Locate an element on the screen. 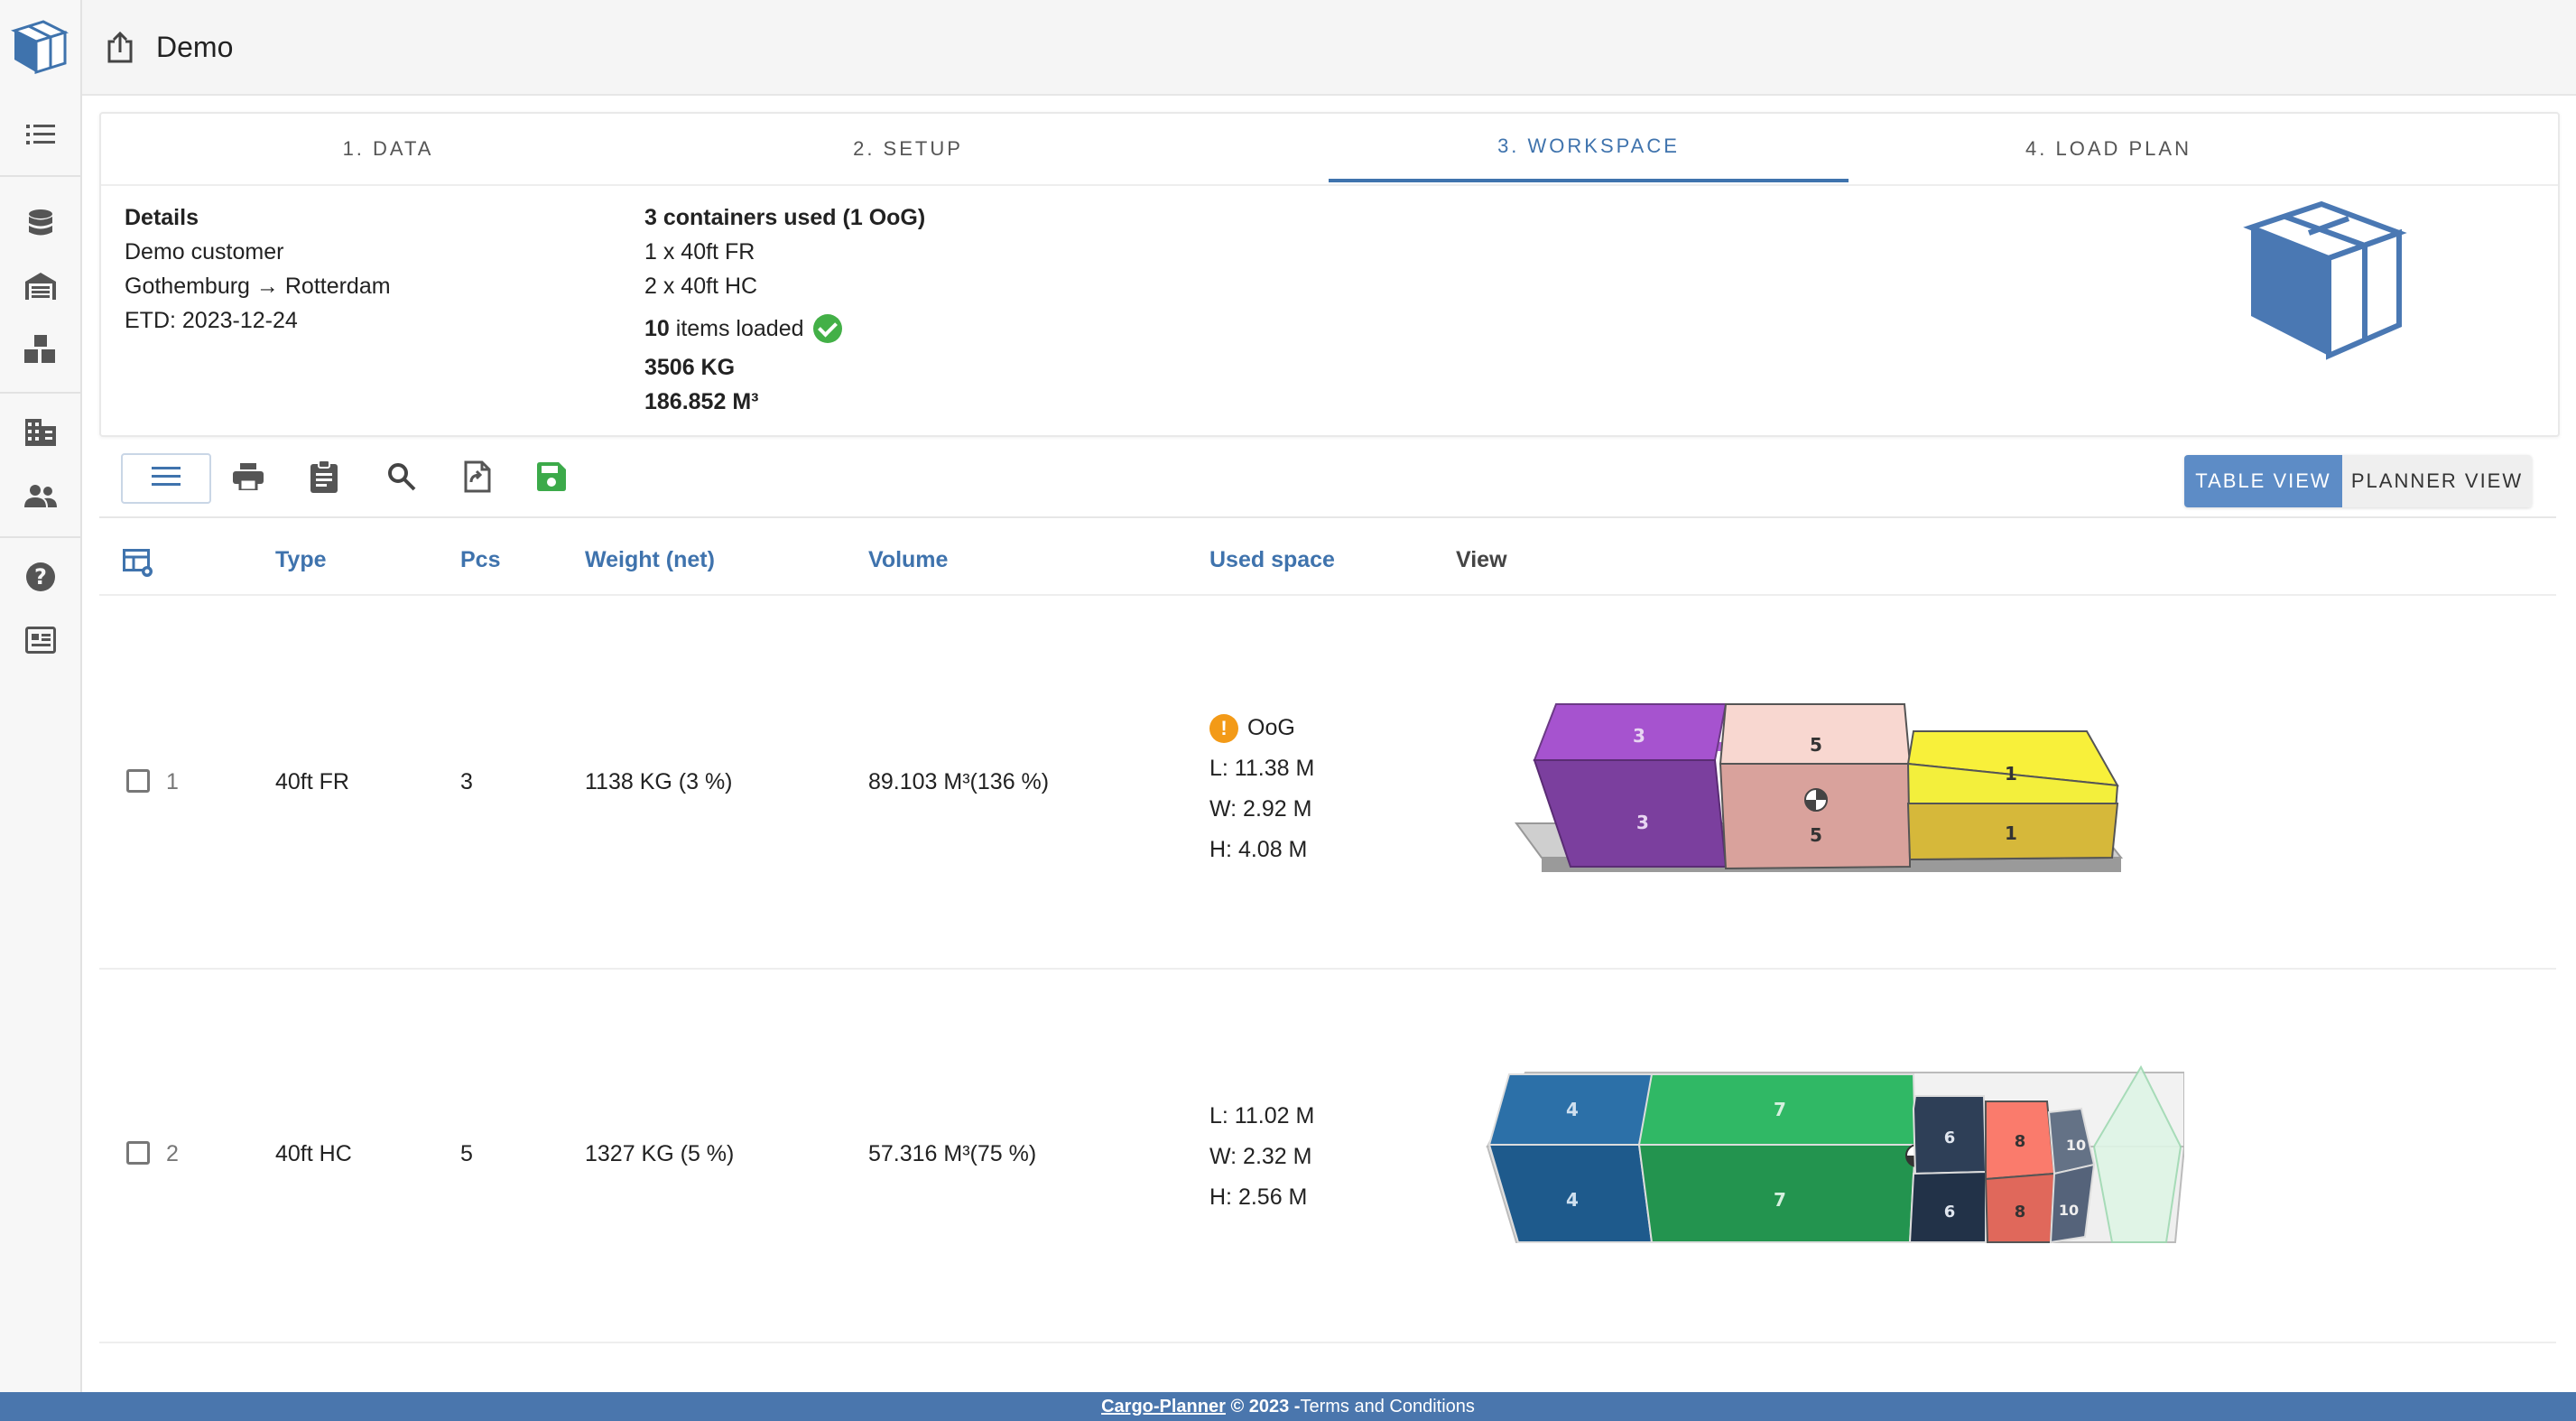 The image size is (2576, 1421). container-pcs: 3 is located at coordinates (467, 782).